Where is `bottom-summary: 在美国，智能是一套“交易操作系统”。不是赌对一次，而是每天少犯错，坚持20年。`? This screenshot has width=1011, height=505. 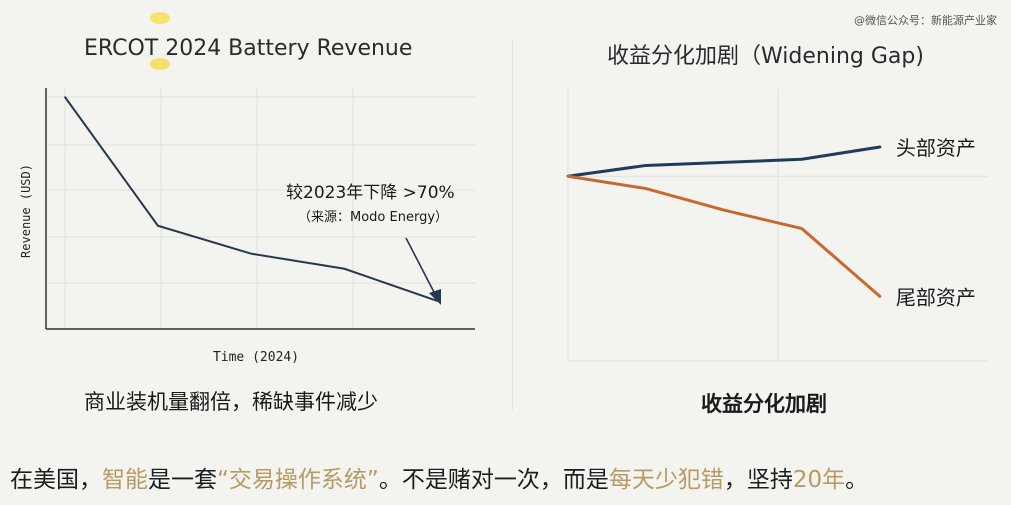
bottom-summary: 在美国，智能是一套“交易操作系统”。不是赌对一次，而是每天少犯错，坚持20年。 is located at coordinates (439, 477).